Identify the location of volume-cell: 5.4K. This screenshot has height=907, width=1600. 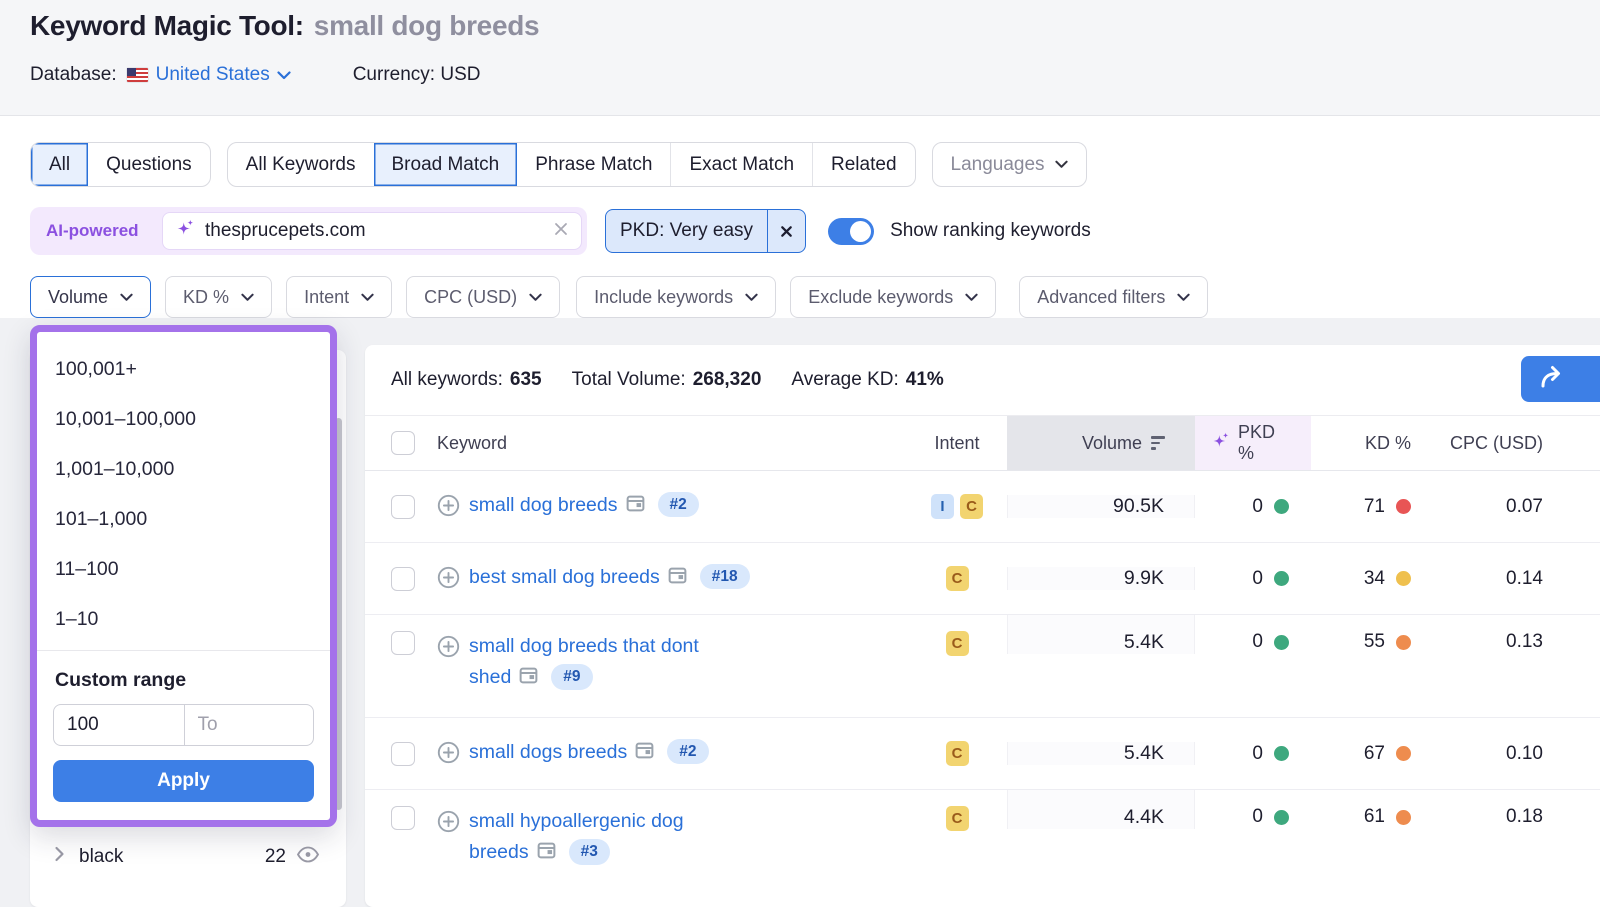
(1101, 753).